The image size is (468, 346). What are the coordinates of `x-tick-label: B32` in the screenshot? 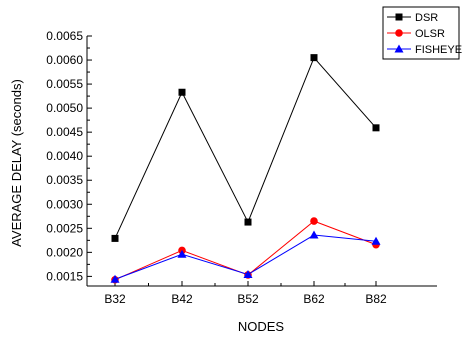 It's located at (115, 299).